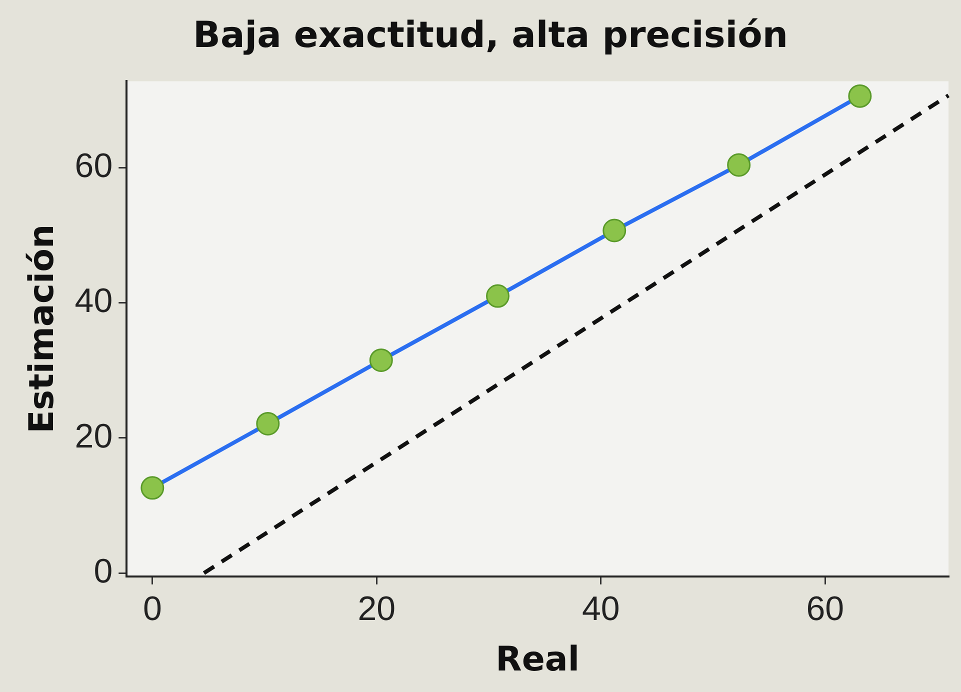  What do you see at coordinates (42, 329) in the screenshot?
I see `y-axis-title: Estimación` at bounding box center [42, 329].